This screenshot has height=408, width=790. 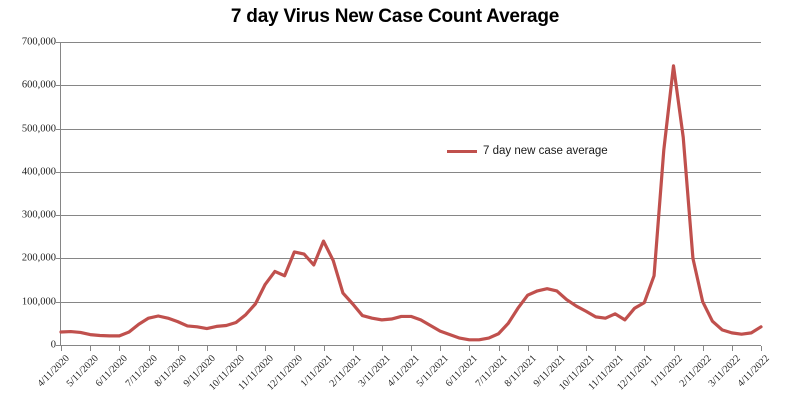 I want to click on y-axis-tick-label: 100,000, so click(x=38, y=302).